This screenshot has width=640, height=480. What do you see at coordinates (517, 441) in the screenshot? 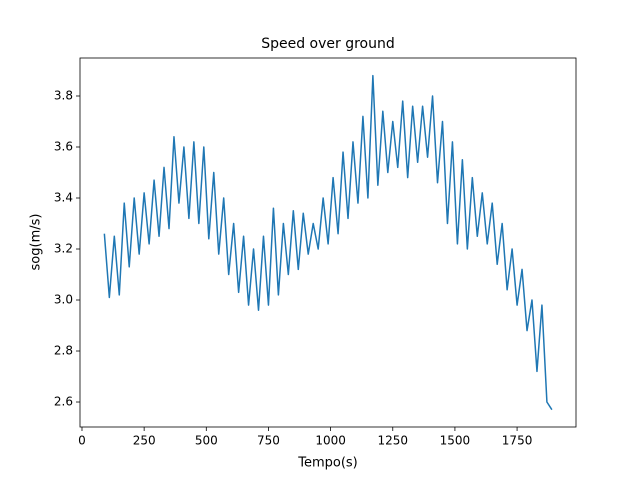
I see `x-tick-label: 1750` at bounding box center [517, 441].